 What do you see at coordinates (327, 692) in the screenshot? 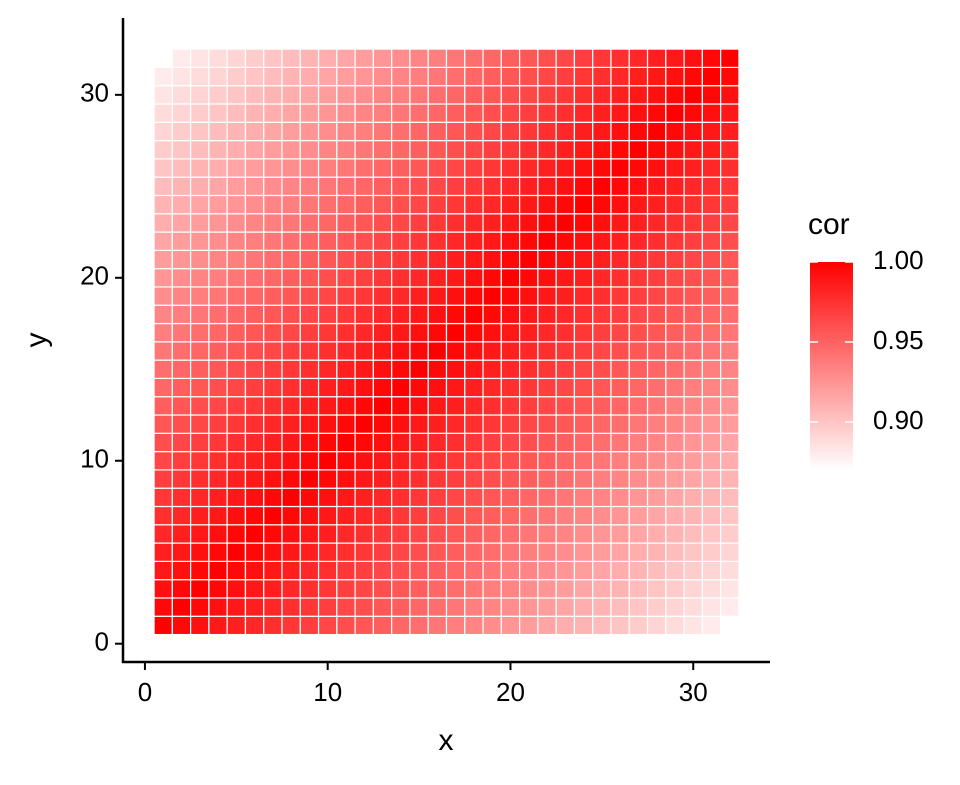
I see `x-tick-label: 10` at bounding box center [327, 692].